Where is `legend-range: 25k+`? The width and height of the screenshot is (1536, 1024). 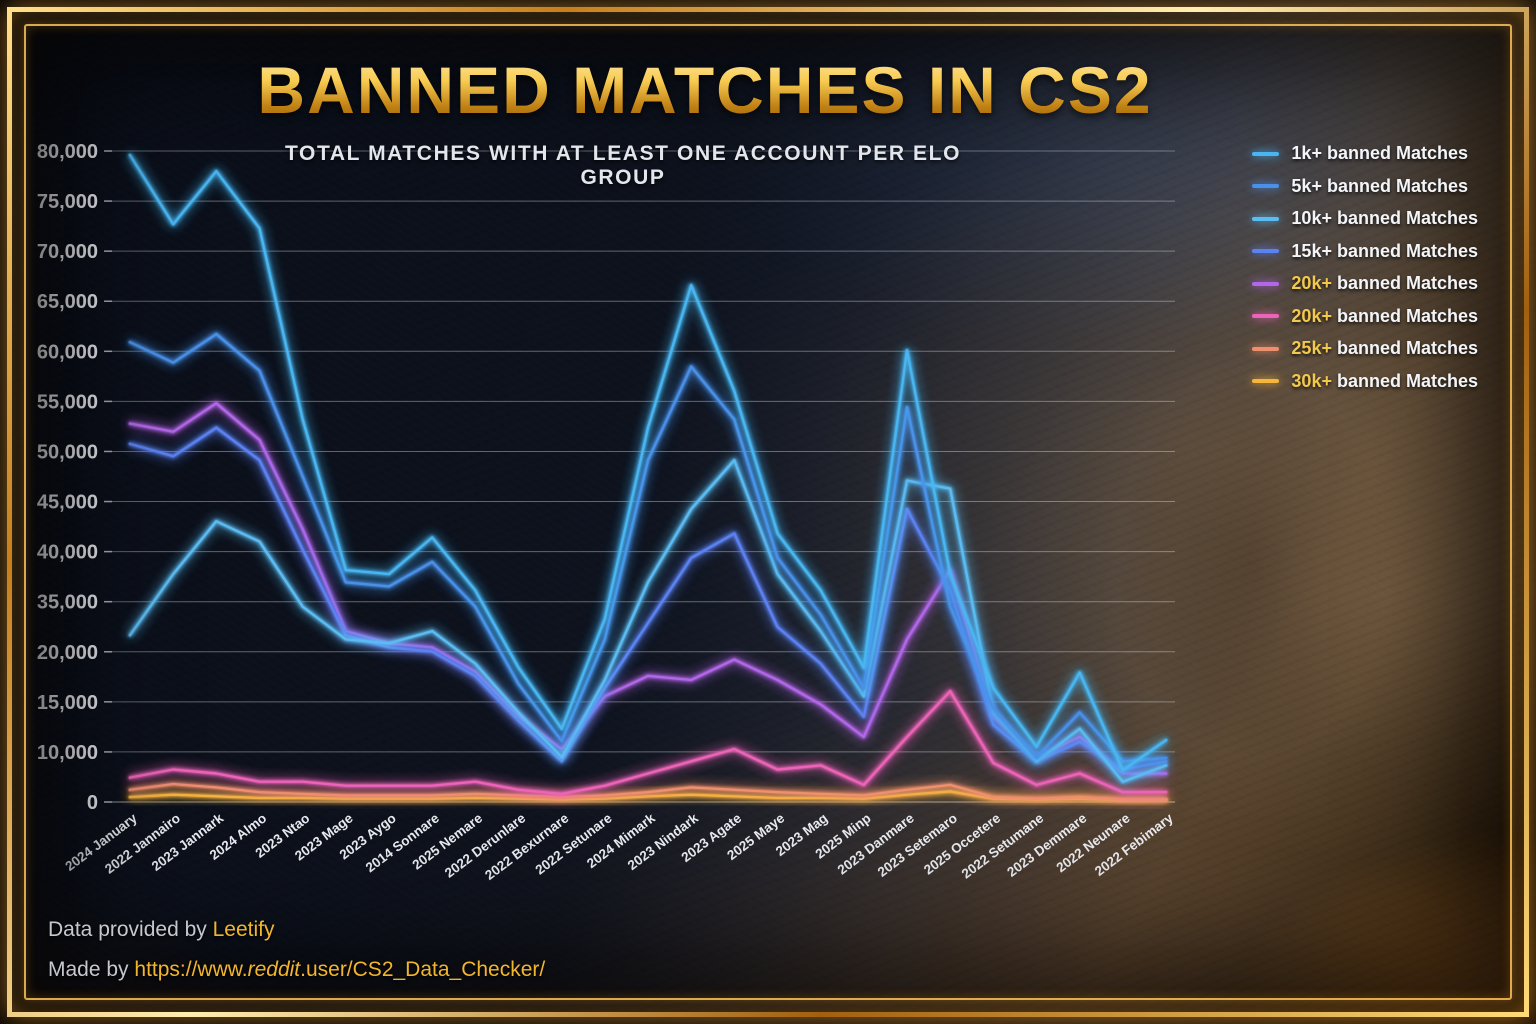 legend-range: 25k+ is located at coordinates (1314, 348).